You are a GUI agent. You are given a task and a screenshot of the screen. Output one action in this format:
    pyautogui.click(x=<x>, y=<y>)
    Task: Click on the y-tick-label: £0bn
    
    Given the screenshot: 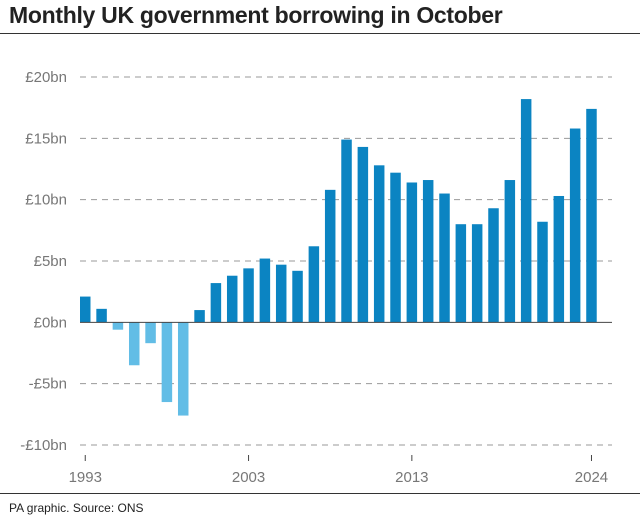 What is the action you would take?
    pyautogui.click(x=50, y=322)
    